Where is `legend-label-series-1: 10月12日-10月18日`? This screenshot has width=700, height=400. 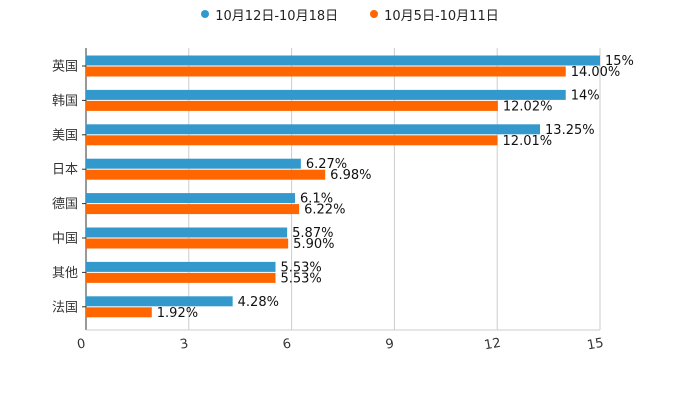
legend-label-series-1: 10月12日-10月18日 is located at coordinates (277, 16).